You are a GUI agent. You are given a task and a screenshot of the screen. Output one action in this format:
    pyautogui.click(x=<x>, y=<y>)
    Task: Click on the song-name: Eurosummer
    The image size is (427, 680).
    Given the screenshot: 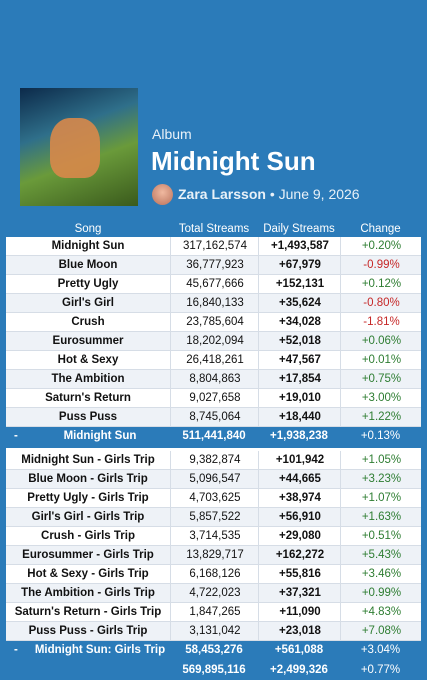 What is the action you would take?
    pyautogui.click(x=88, y=341)
    